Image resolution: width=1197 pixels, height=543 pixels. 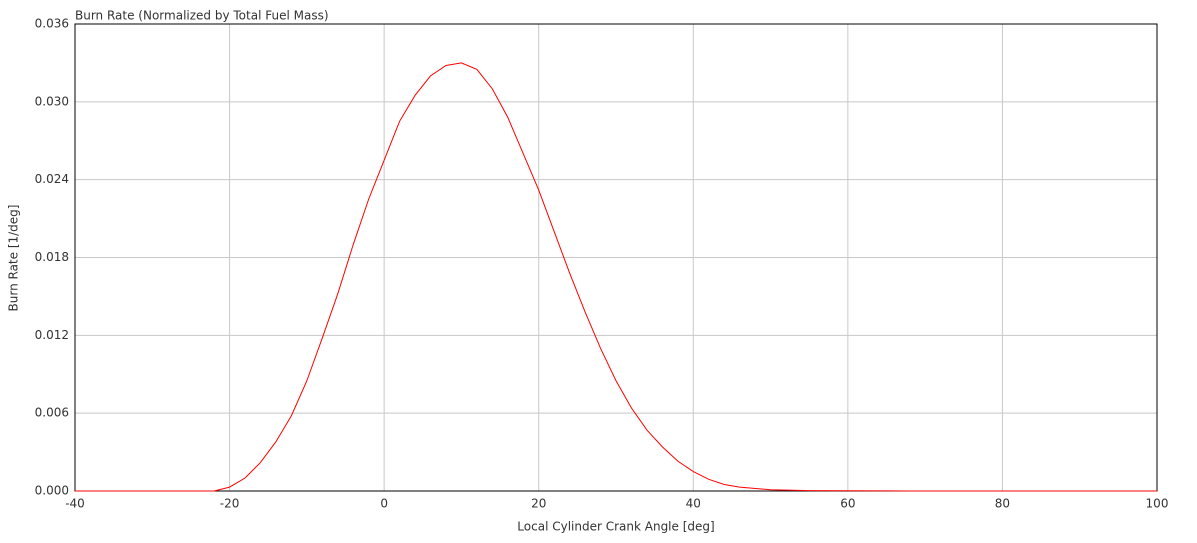 What do you see at coordinates (52, 335) in the screenshot?
I see `y-tick-label: 0.012` at bounding box center [52, 335].